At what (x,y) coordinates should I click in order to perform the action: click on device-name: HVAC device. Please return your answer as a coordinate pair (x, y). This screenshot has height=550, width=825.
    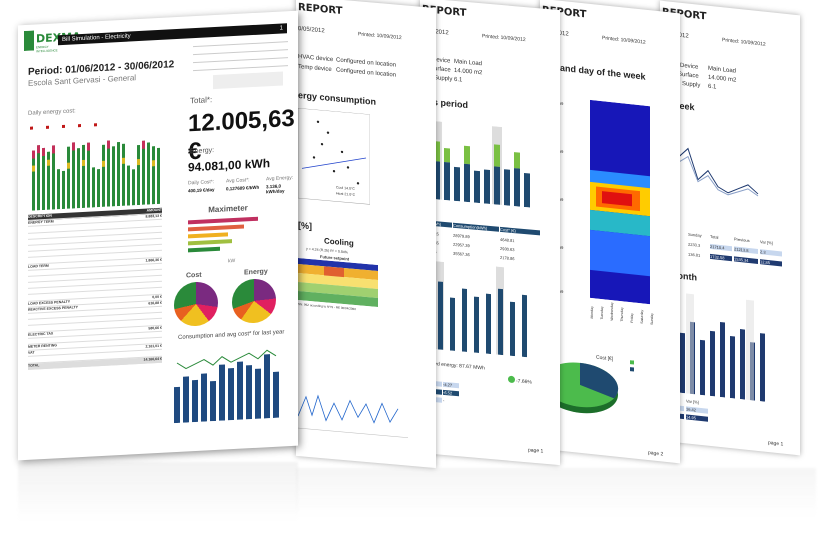
    Looking at the image, I should click on (316, 59).